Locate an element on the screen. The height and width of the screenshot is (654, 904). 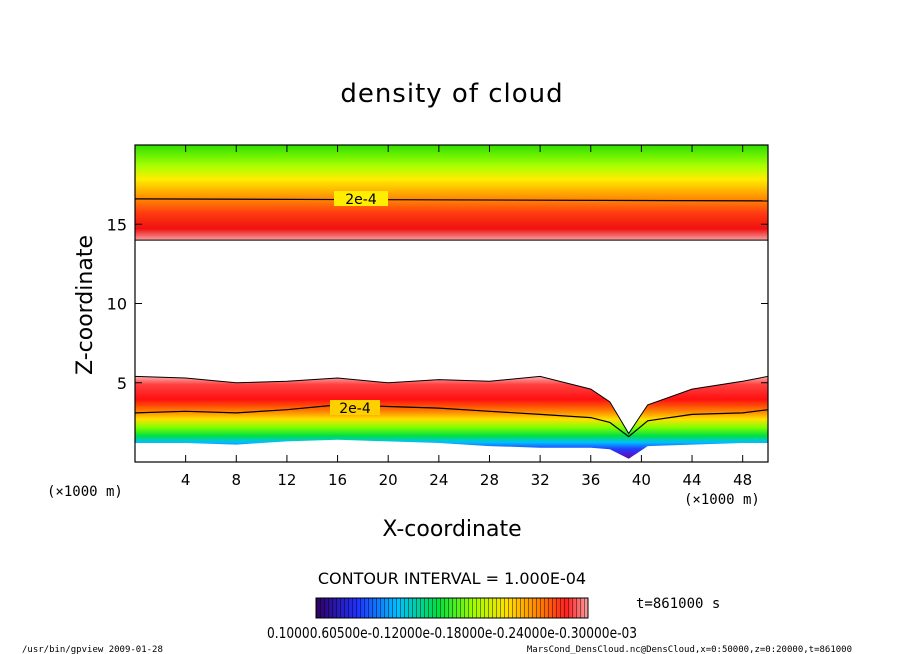
colorbar-levels is located at coordinates (452, 608).